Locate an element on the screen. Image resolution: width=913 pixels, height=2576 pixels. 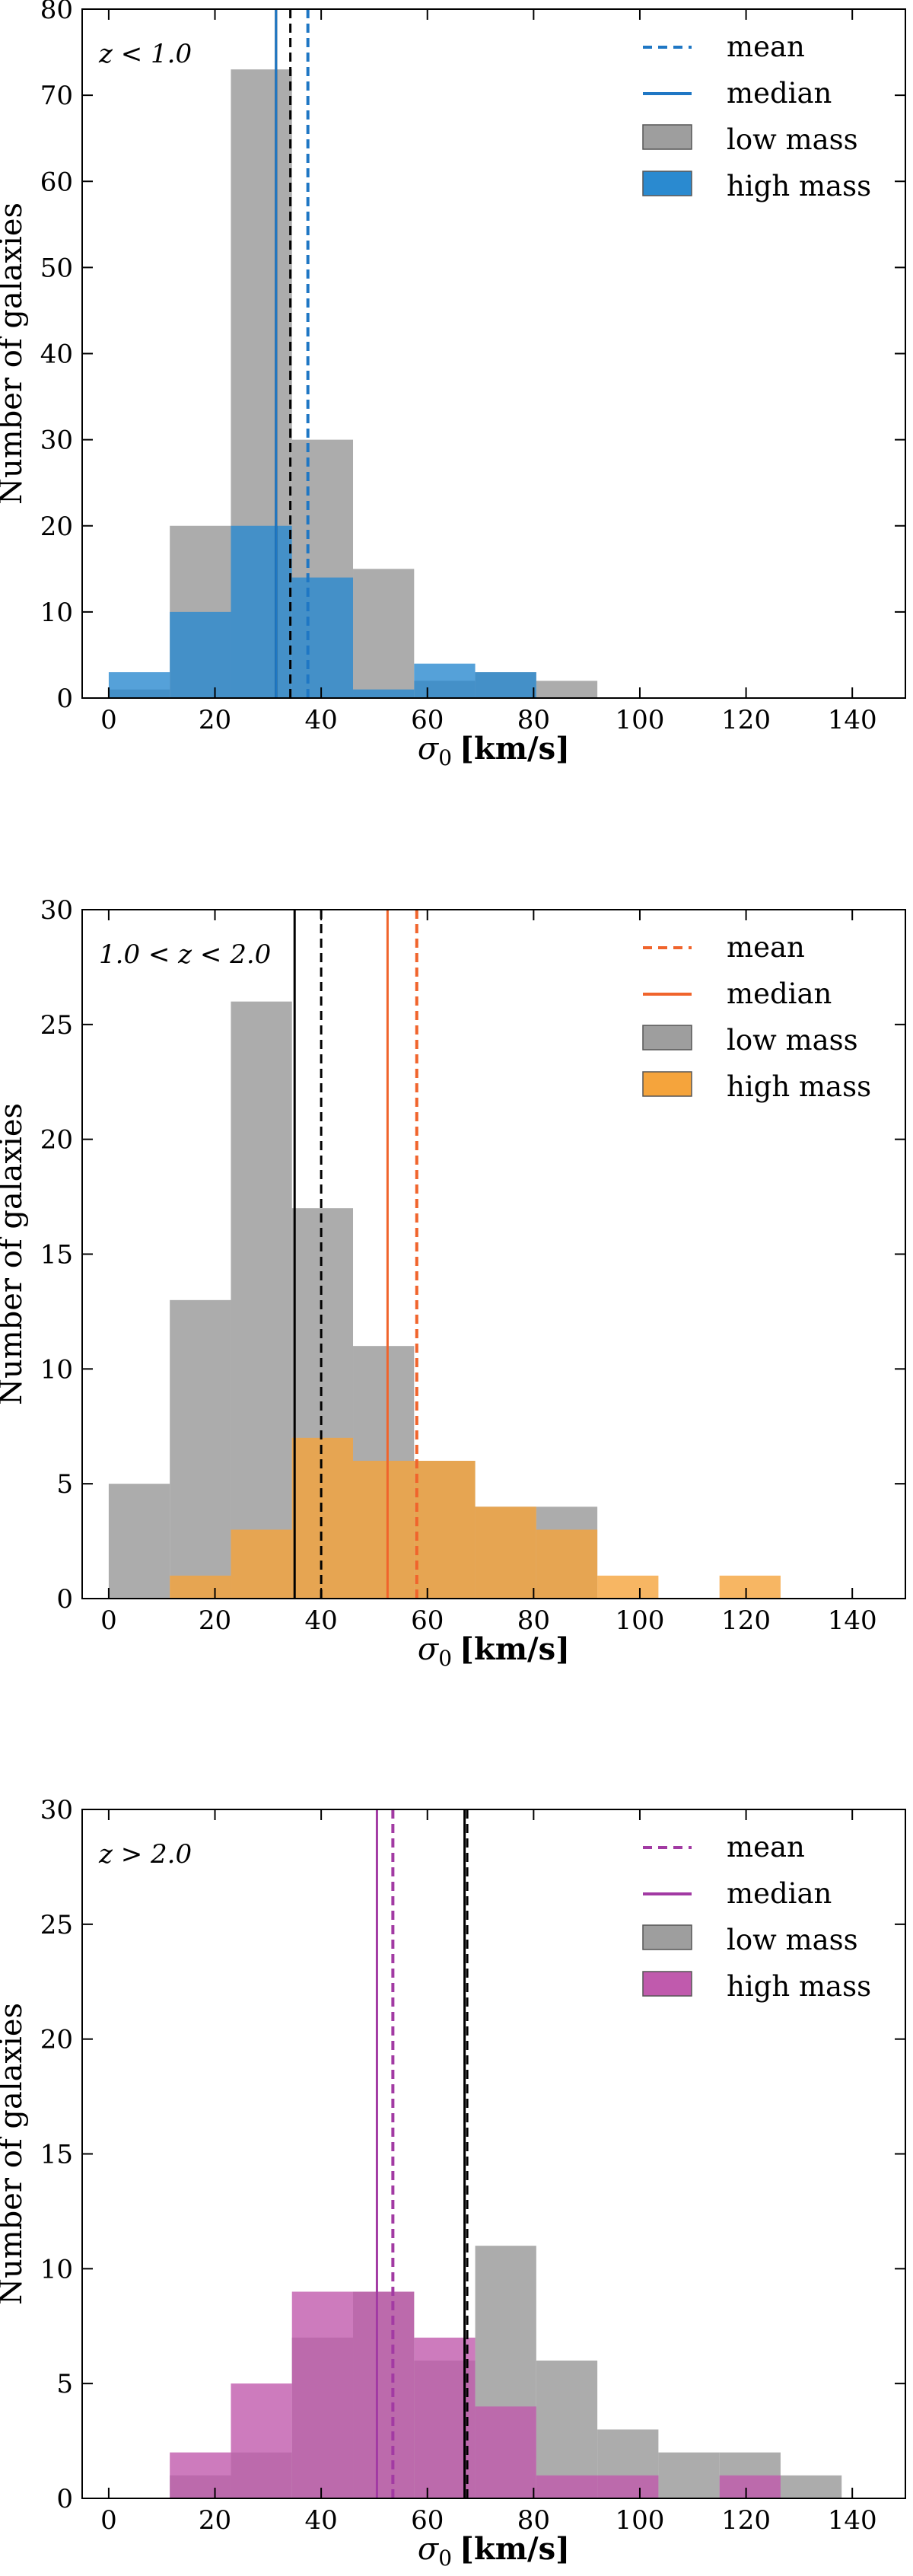
y-tick-label: 15 is located at coordinates (57, 1255).